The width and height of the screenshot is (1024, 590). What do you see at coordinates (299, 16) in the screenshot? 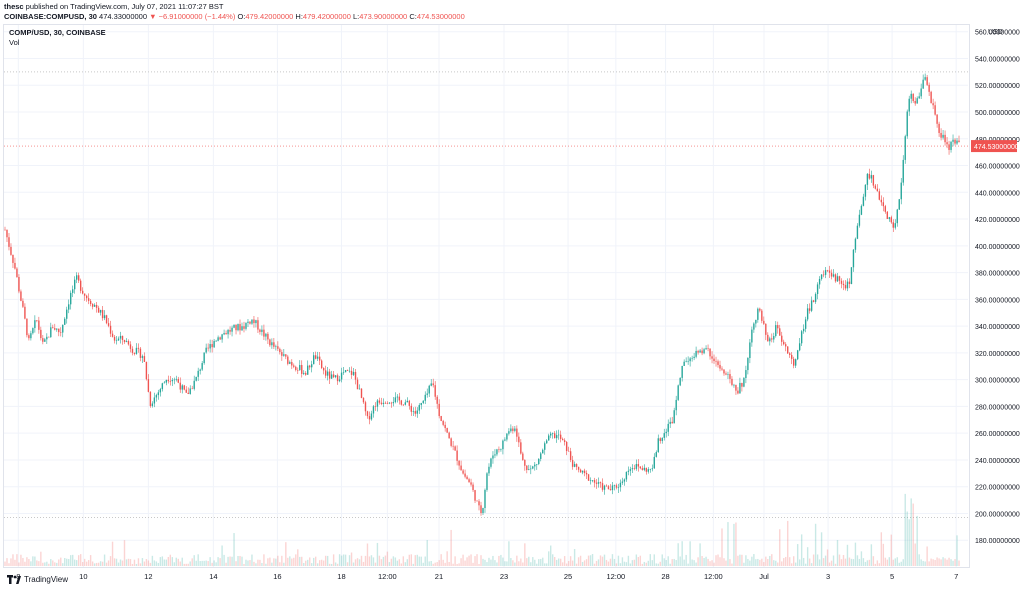
I see `high-label: H:` at bounding box center [299, 16].